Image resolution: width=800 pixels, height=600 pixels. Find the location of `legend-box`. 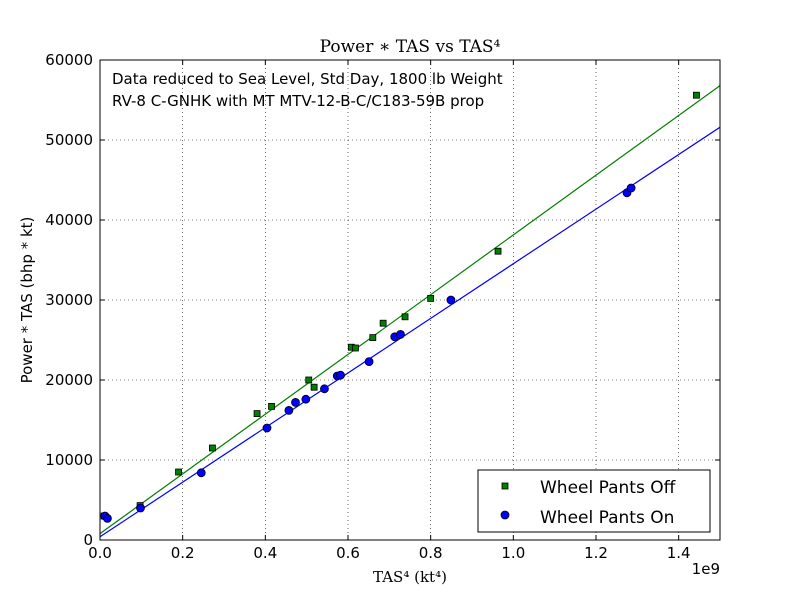

legend-box is located at coordinates (594, 501).